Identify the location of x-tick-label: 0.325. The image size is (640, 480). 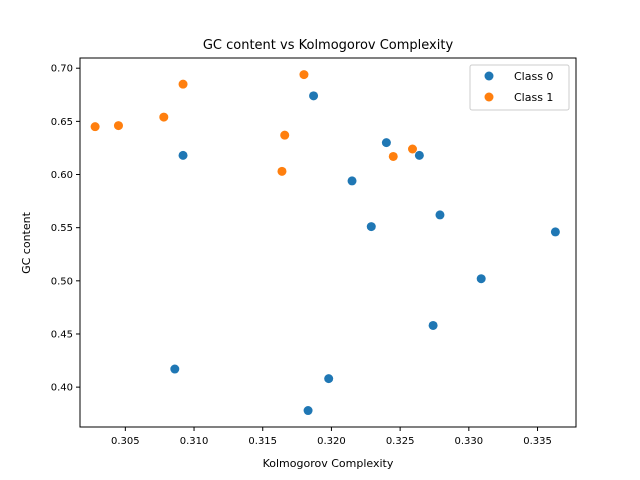
(400, 441).